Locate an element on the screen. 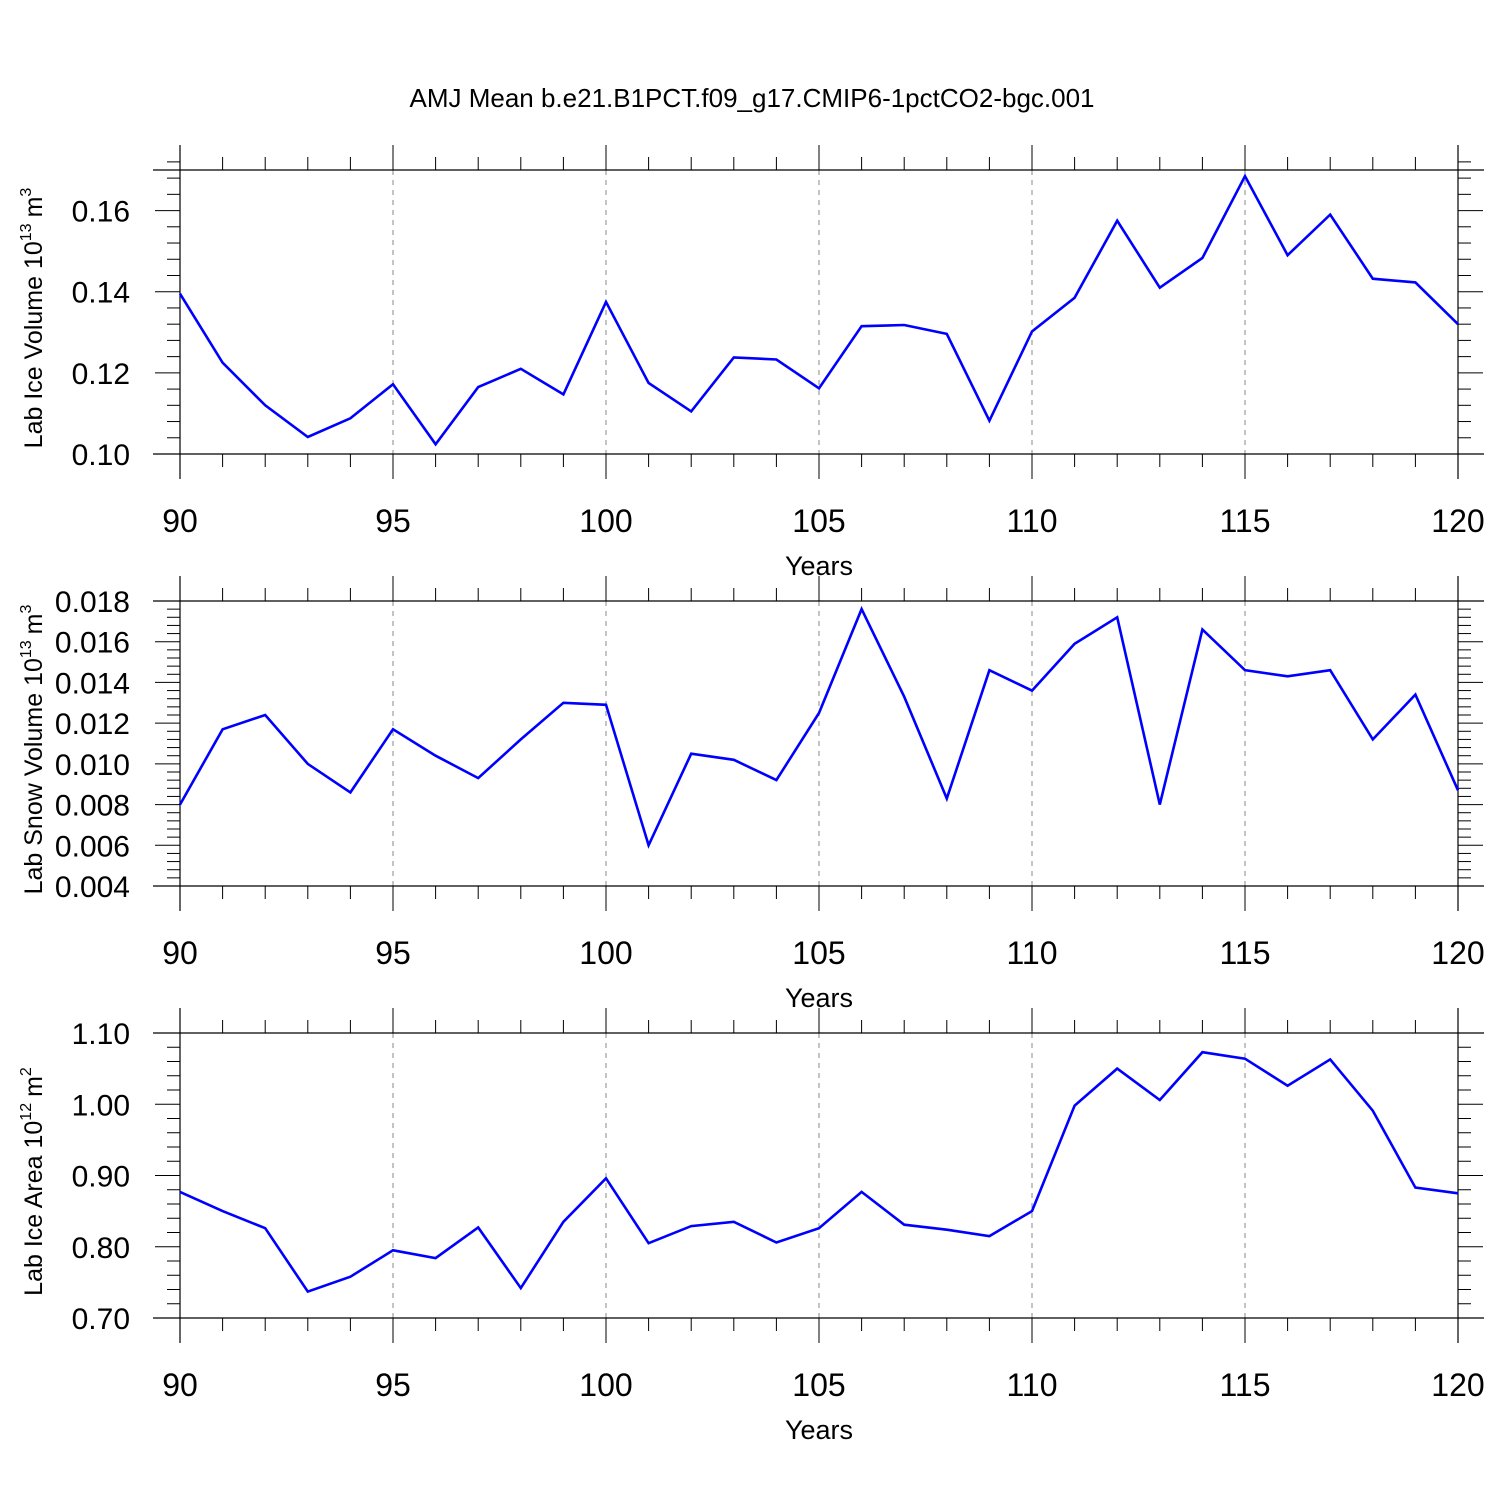  y-tick-label: 0.004 is located at coordinates (92, 887).